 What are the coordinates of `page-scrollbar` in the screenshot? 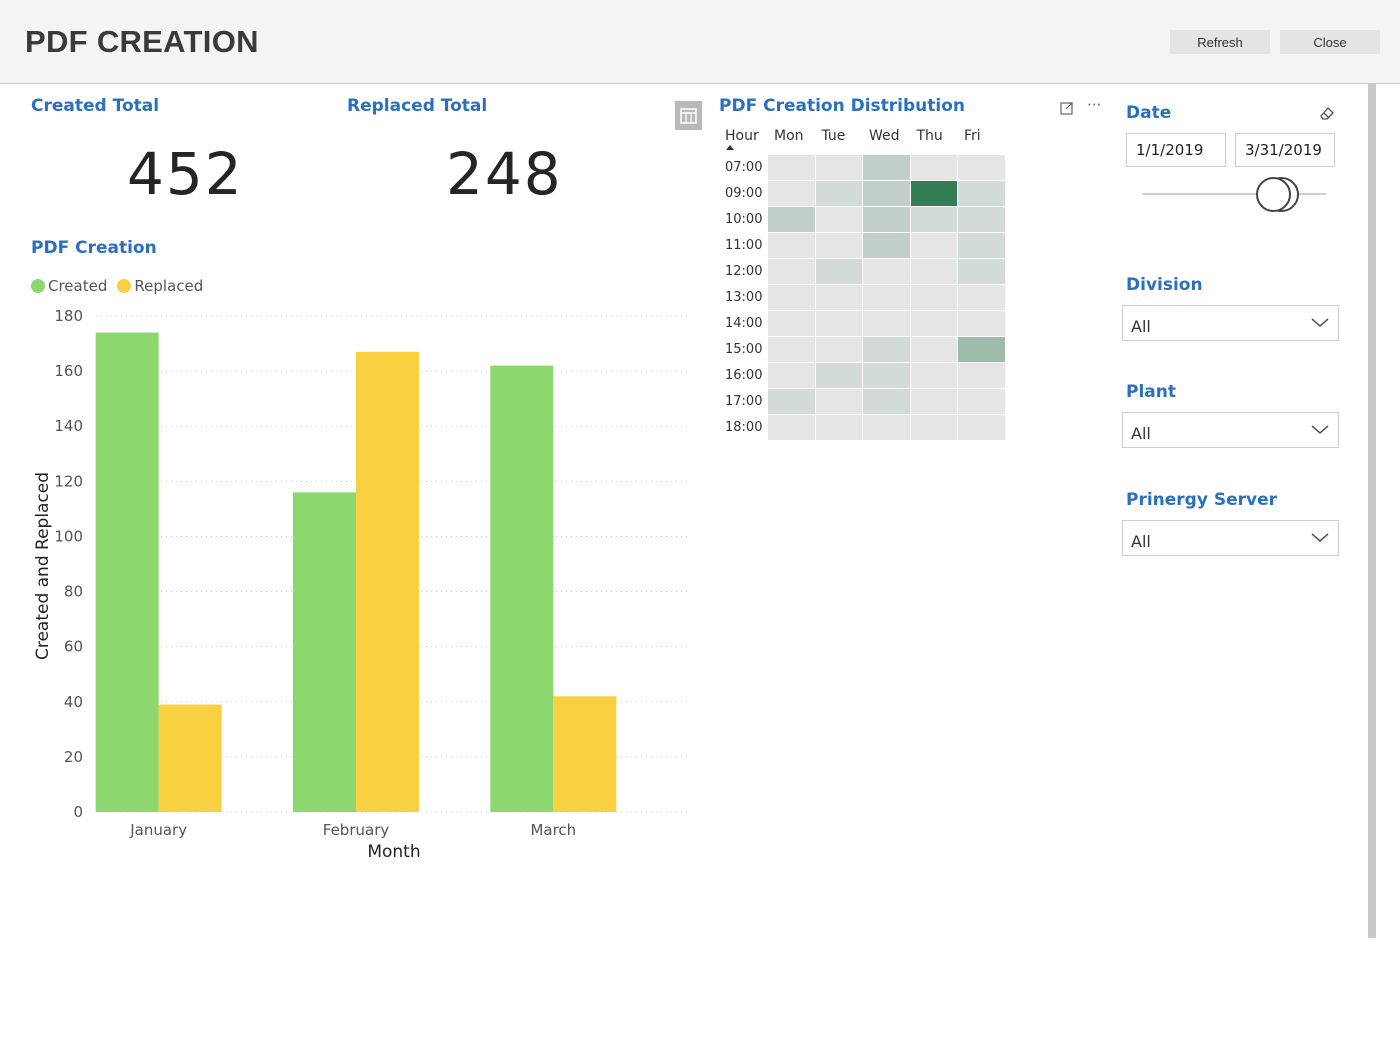 It's located at (1372, 511).